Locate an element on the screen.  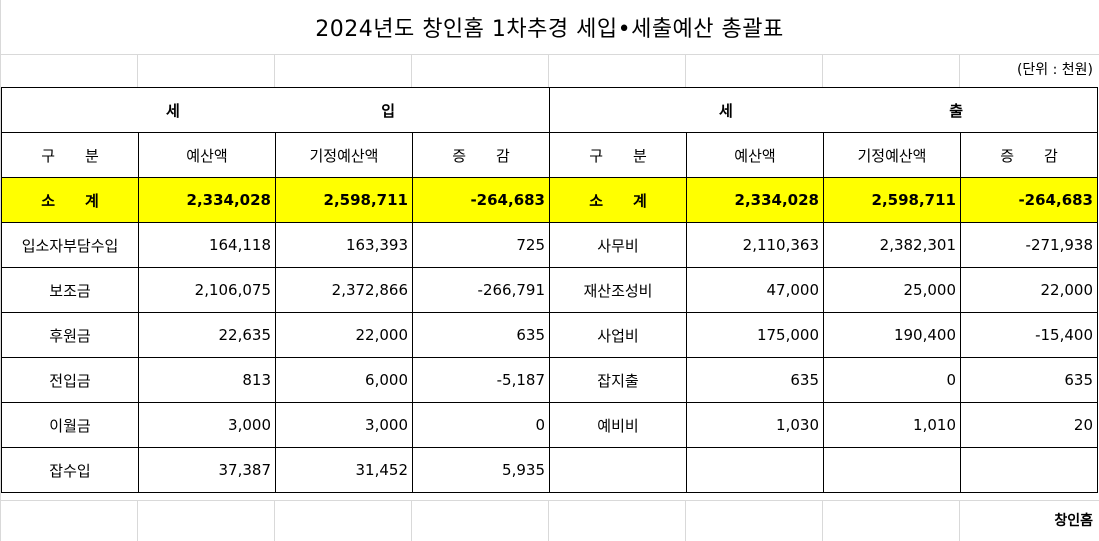
exp-item-change: 635 is located at coordinates (1029, 380).